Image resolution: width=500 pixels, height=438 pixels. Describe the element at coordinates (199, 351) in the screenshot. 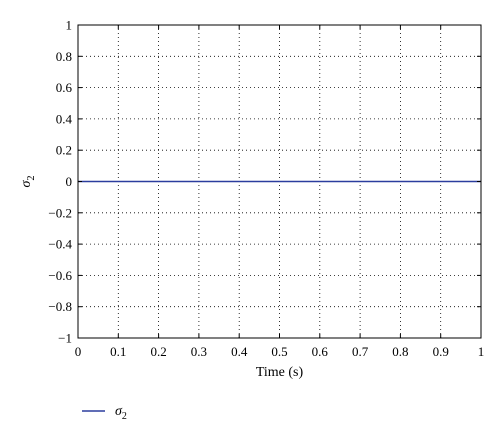

I see `x-tick-label: 0.3` at that location.